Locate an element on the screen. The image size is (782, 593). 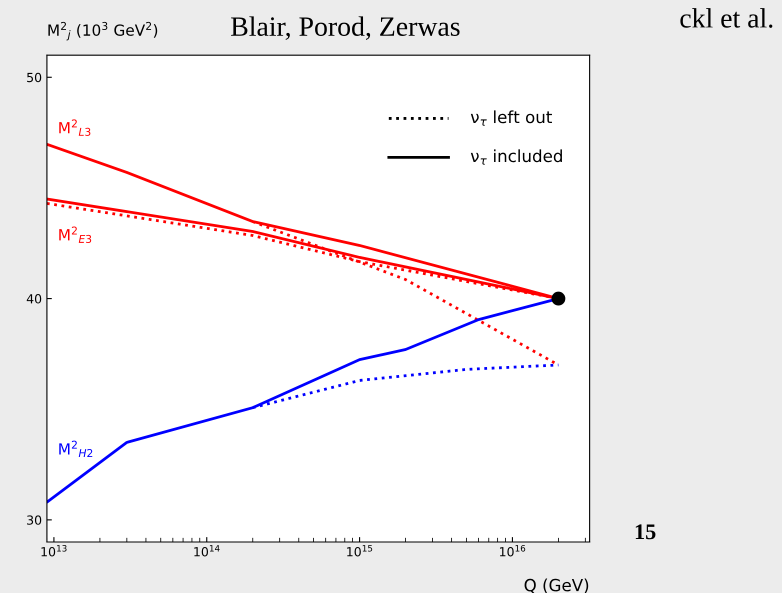
annotation: M$^{2}$$_{H2}$ is located at coordinates (75, 448).